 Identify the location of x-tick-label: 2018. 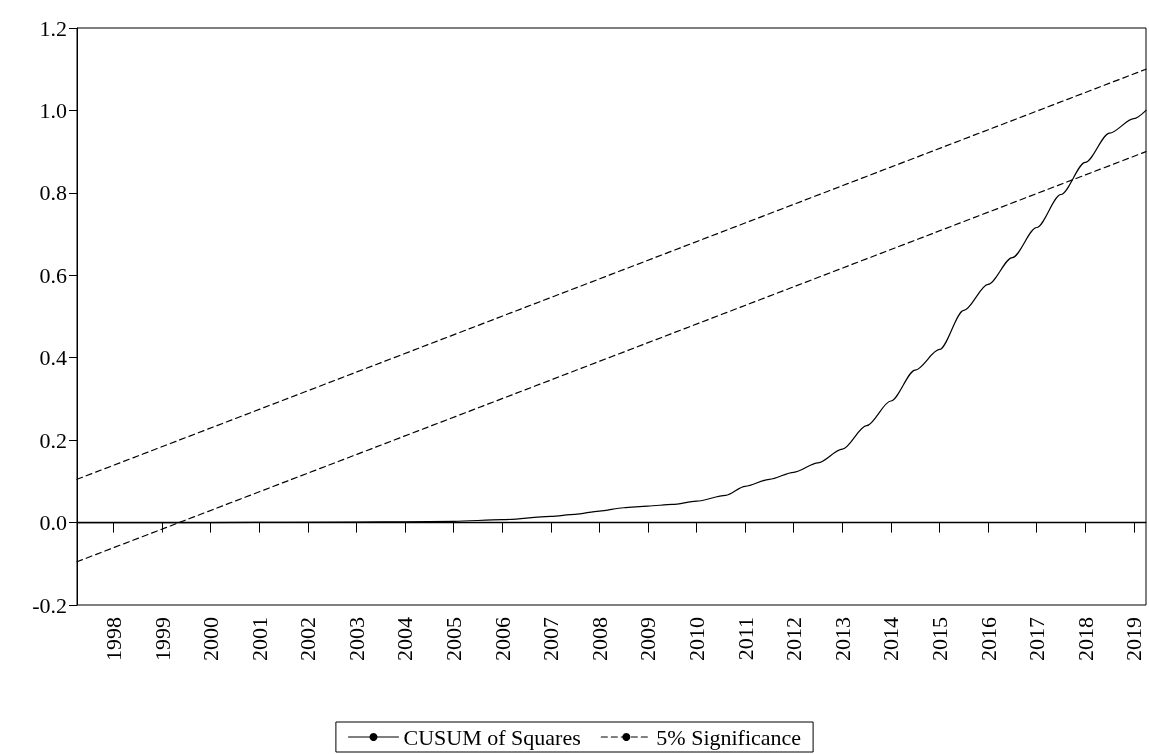
(1085, 639).